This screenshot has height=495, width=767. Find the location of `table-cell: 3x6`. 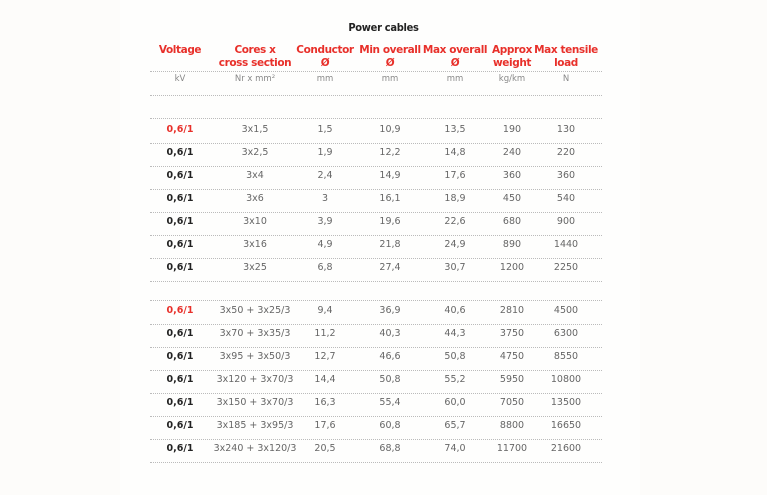

table-cell: 3x6 is located at coordinates (255, 198).